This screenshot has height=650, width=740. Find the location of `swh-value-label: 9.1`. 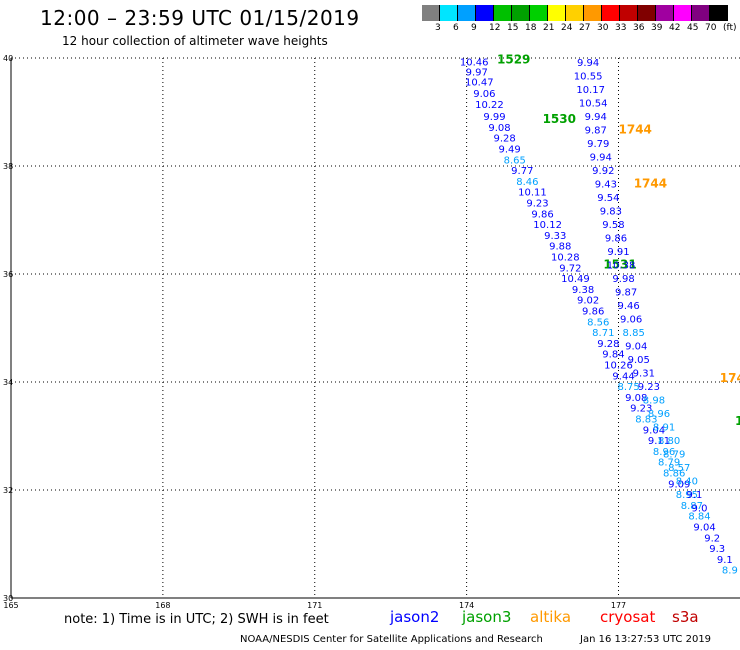

swh-value-label: 9.1 is located at coordinates (725, 560).